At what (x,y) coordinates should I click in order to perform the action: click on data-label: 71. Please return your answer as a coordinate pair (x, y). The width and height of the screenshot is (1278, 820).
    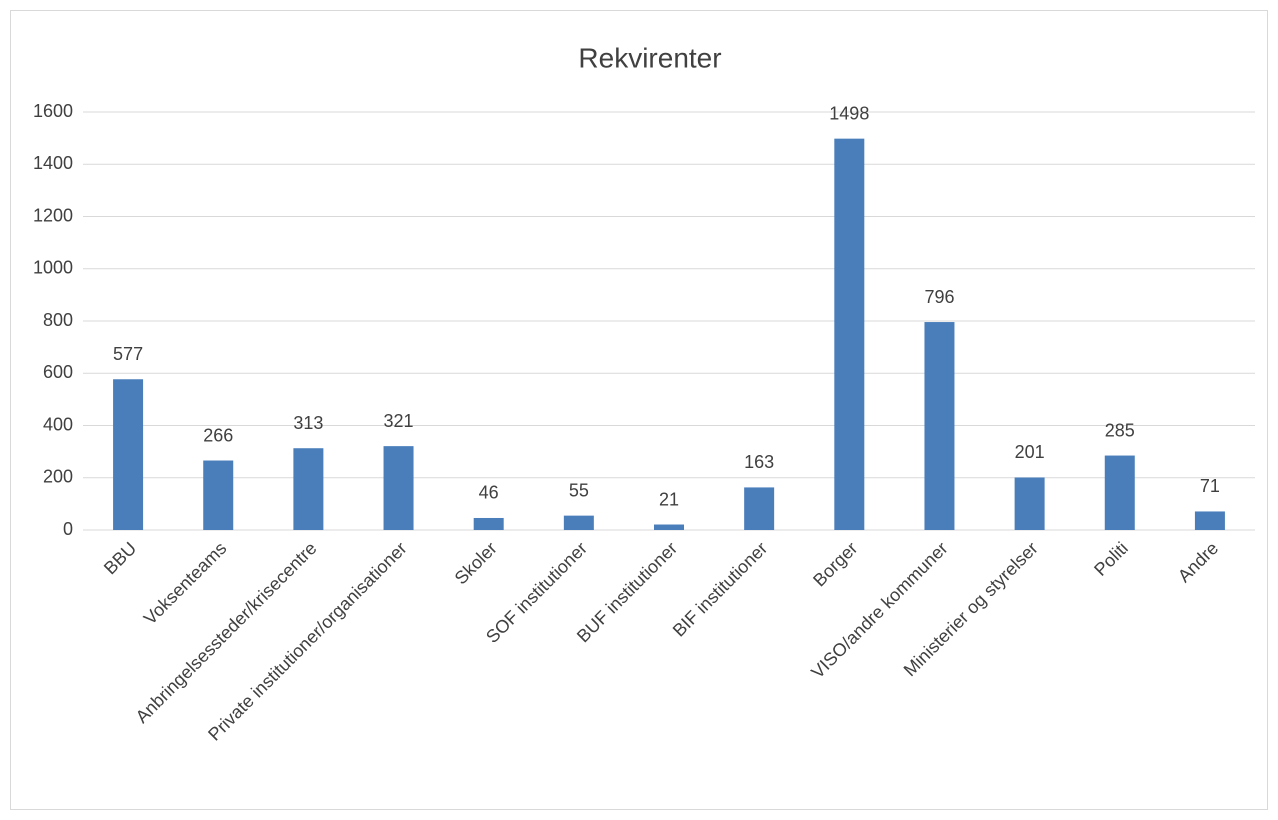
    Looking at the image, I should click on (1210, 486).